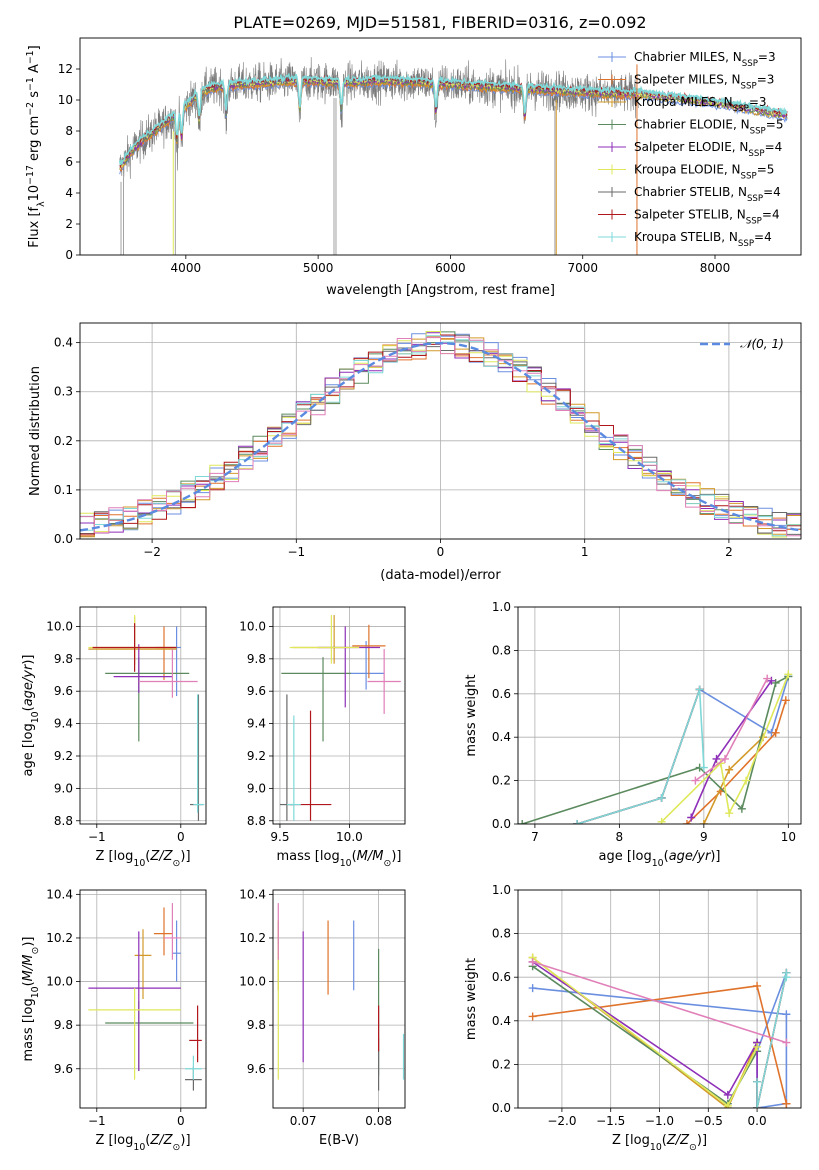 The height and width of the screenshot is (1170, 819). I want to click on x-tick-label: 9, so click(704, 837).